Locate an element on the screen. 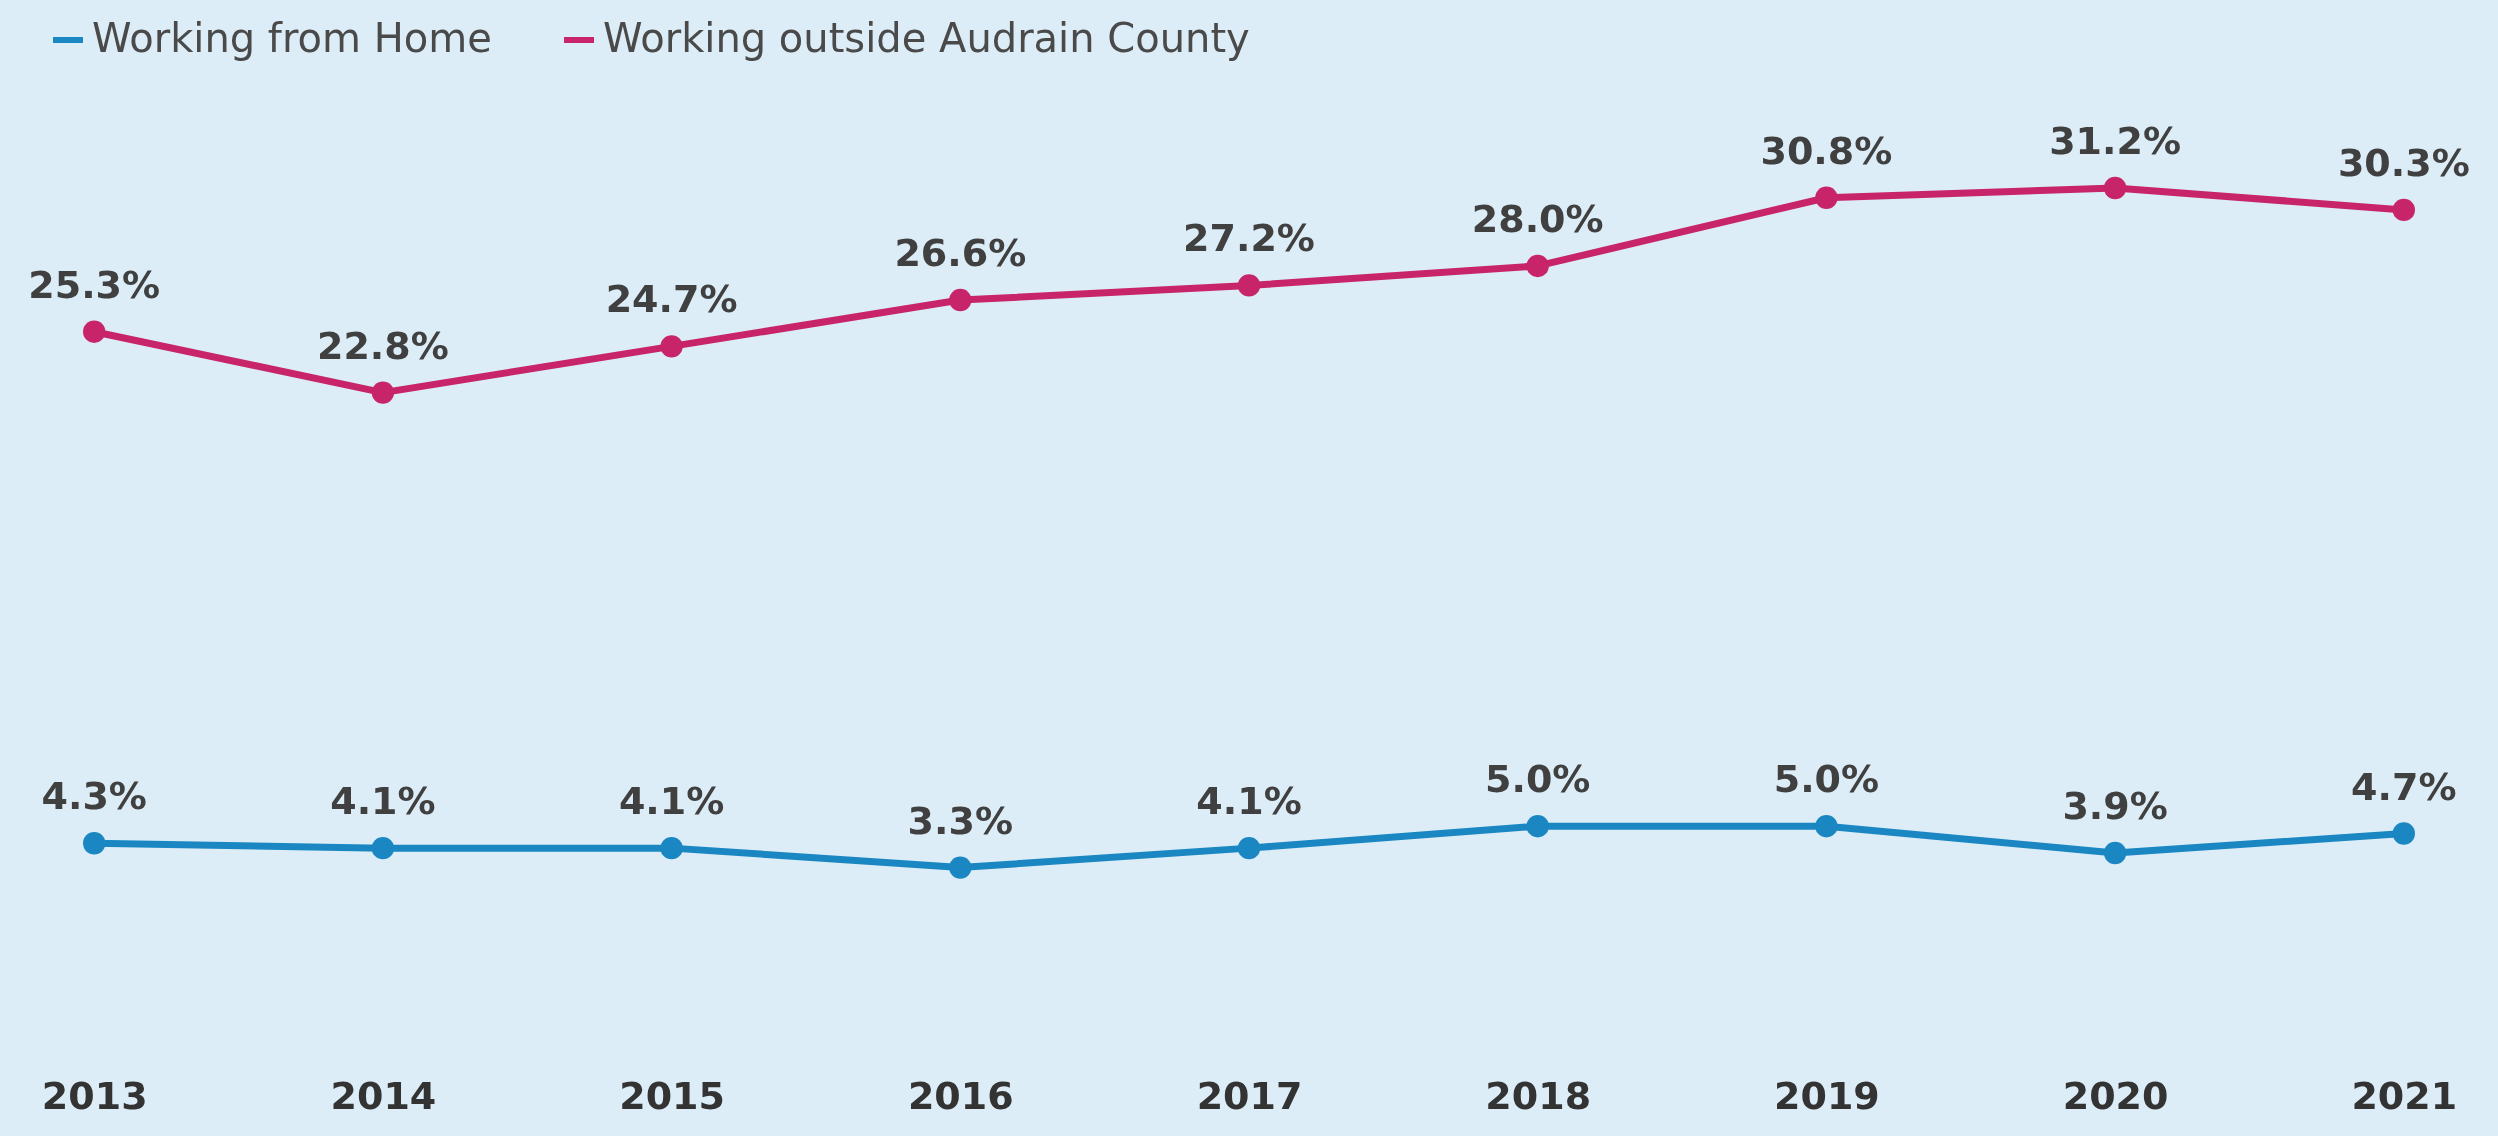 This screenshot has width=2498, height=1136. data-label: 4.7% is located at coordinates (2404, 786).